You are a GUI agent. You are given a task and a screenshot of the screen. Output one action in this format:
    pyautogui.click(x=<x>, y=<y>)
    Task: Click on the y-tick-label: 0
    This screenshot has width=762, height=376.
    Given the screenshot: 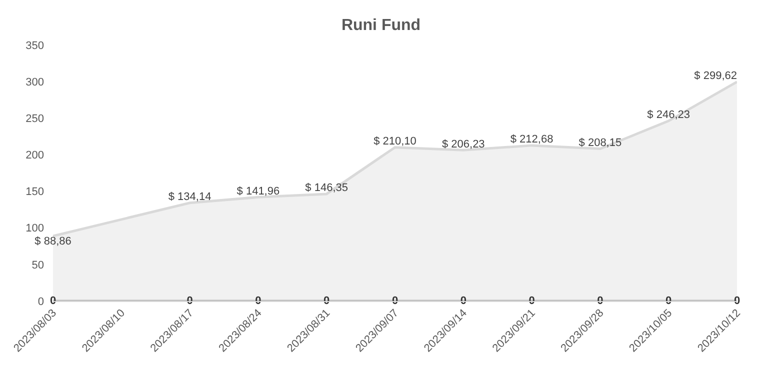 What is the action you would take?
    pyautogui.click(x=41, y=302)
    